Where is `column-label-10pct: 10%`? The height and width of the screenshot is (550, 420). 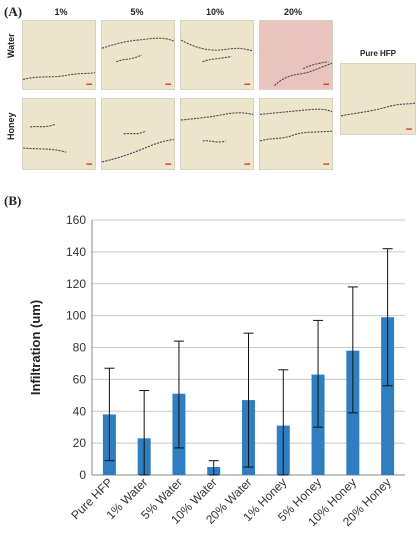 column-label-10pct: 10% is located at coordinates (214, 12).